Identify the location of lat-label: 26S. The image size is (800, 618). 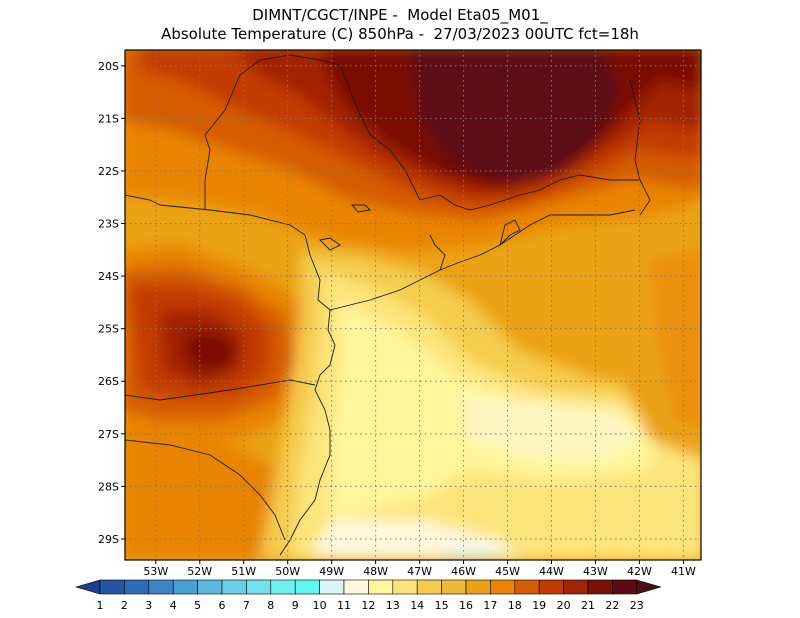
(108, 381).